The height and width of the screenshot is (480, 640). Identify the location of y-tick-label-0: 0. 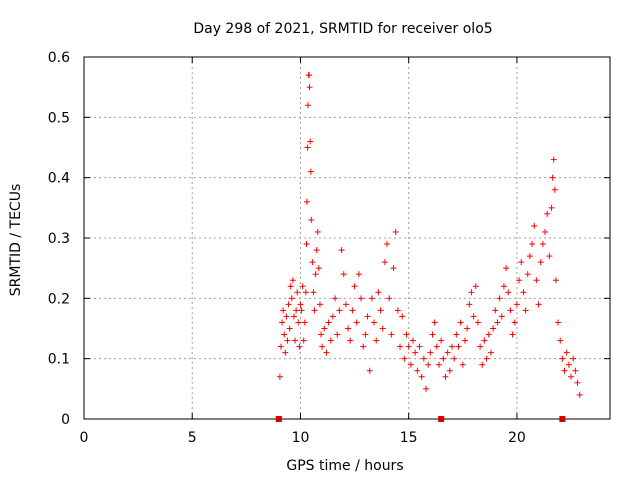
(65, 420).